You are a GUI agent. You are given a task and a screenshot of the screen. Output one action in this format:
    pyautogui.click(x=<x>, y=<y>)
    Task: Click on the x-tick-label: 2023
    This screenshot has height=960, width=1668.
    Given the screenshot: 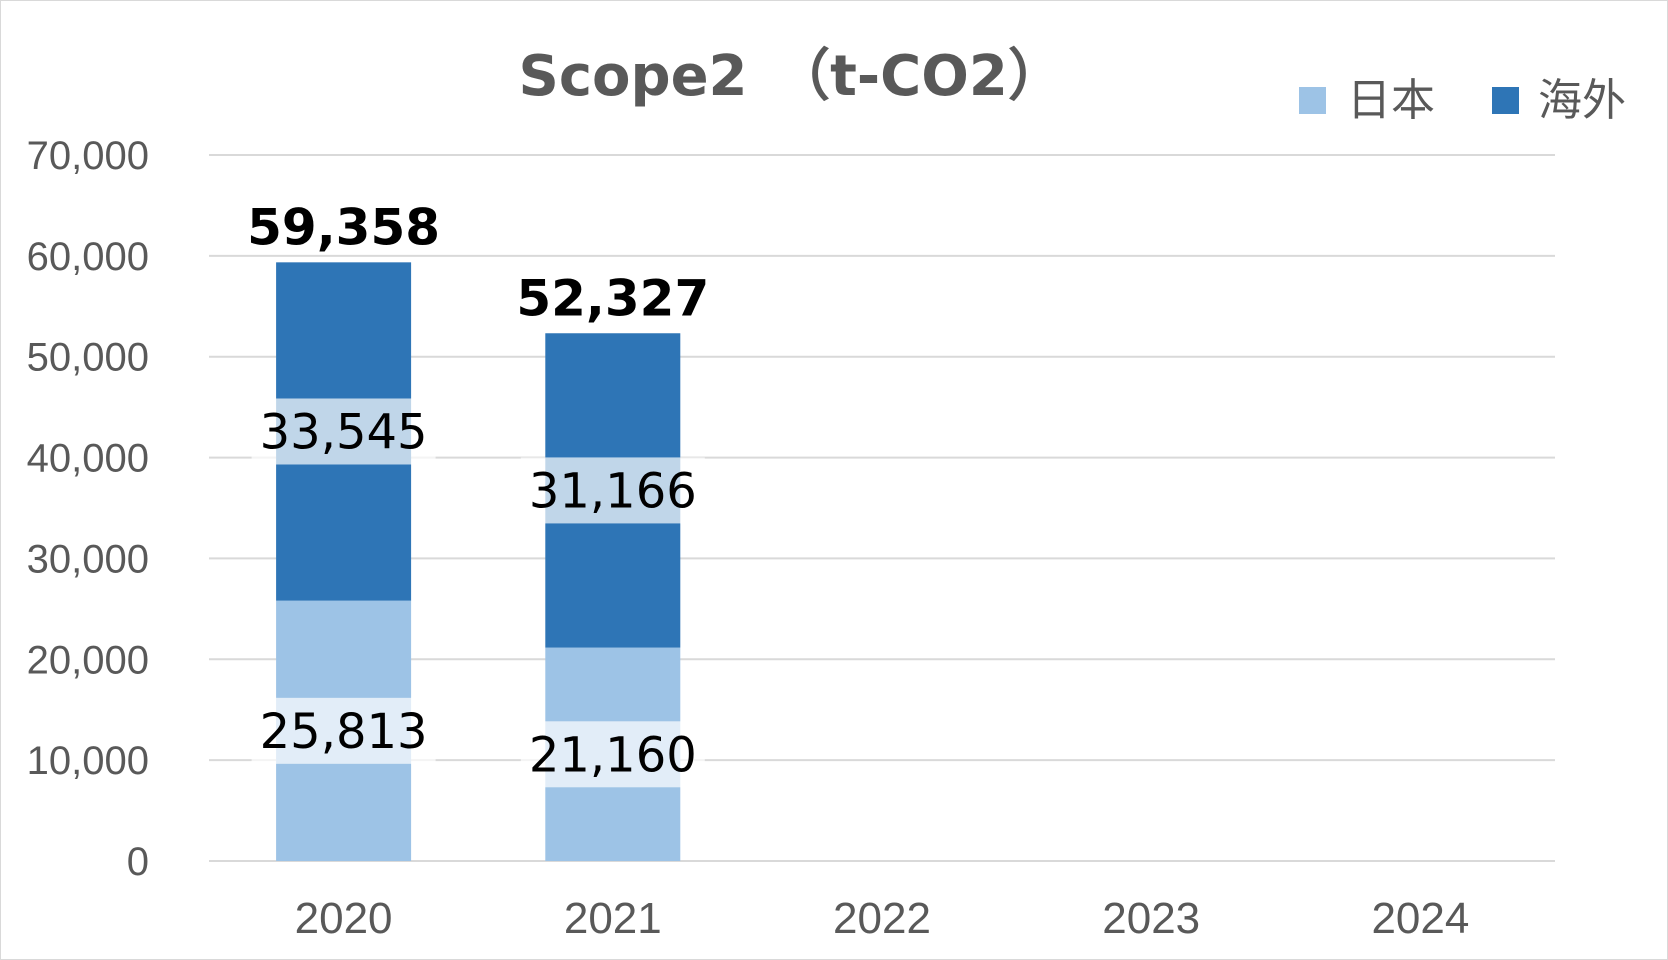 What is the action you would take?
    pyautogui.click(x=1151, y=918)
    